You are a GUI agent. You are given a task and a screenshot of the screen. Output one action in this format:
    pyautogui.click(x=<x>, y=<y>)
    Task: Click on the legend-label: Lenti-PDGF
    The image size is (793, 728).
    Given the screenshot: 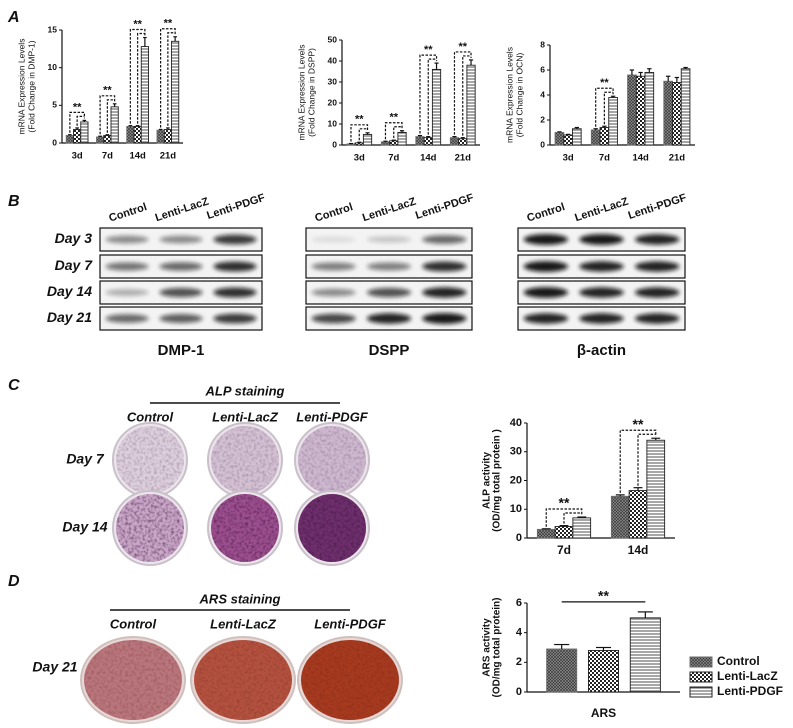 What is the action you would take?
    pyautogui.click(x=750, y=691)
    